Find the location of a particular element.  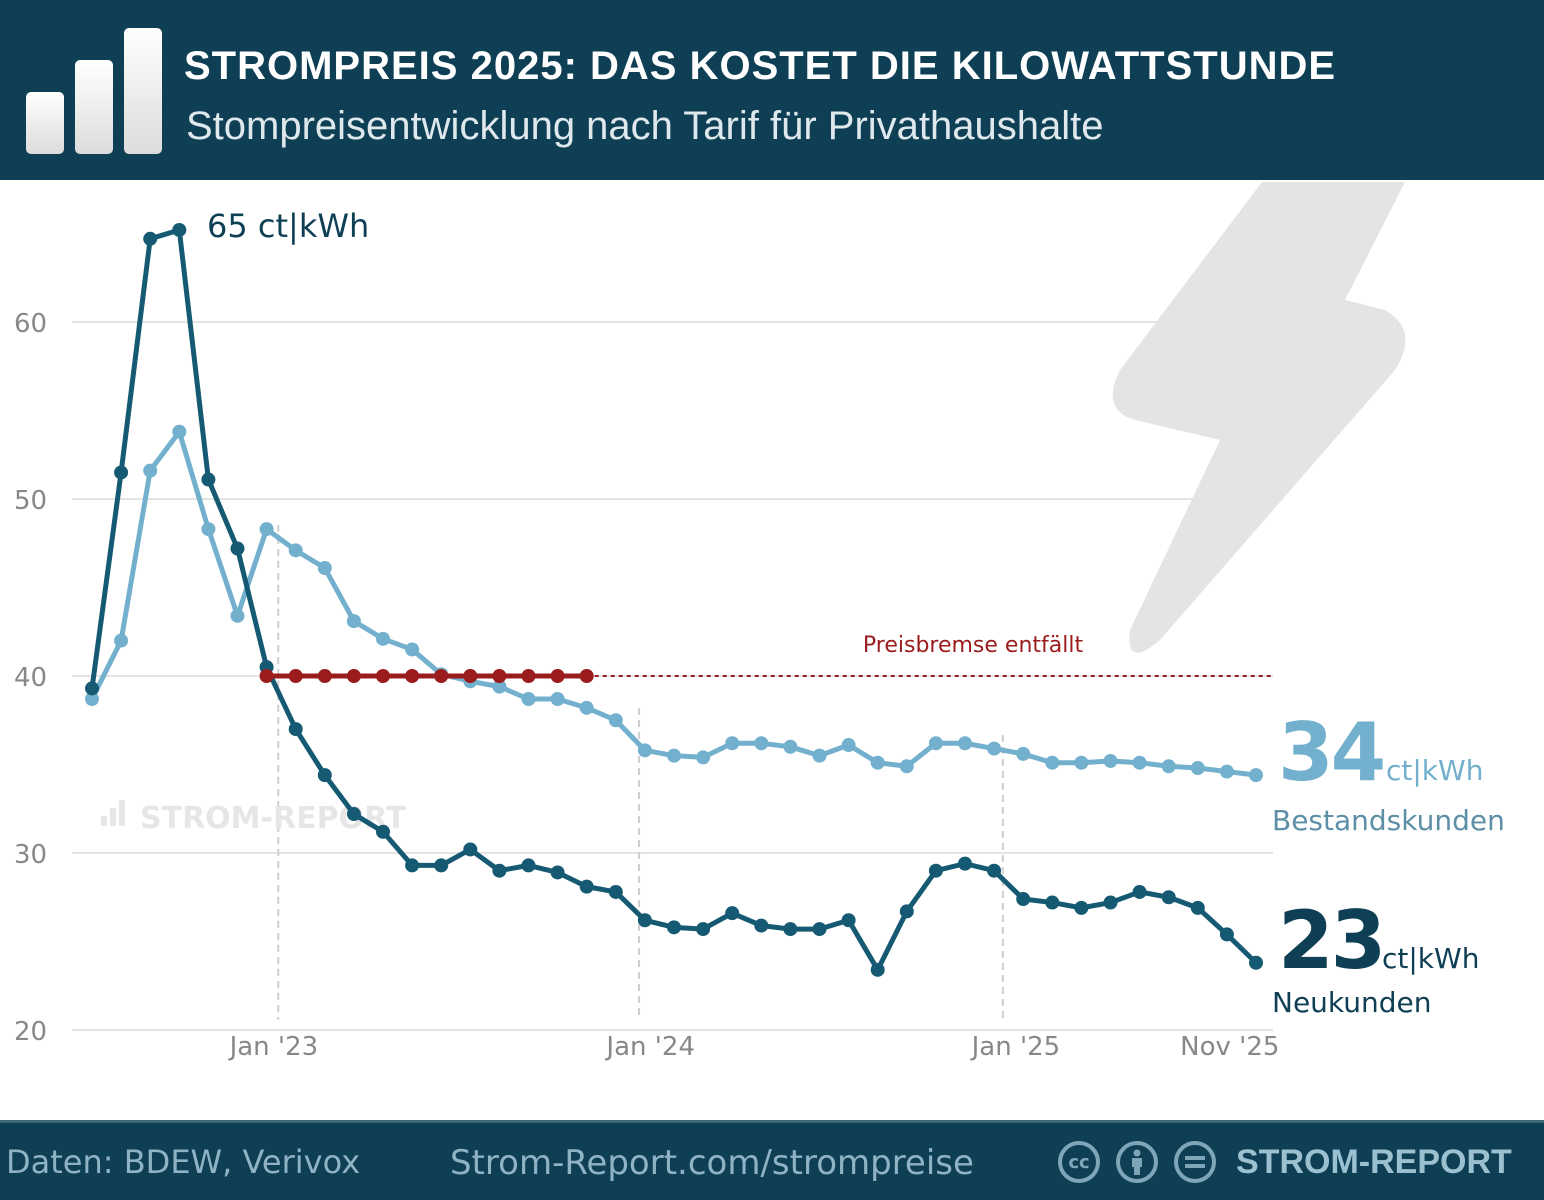

watermark-icon is located at coordinates (113, 813).